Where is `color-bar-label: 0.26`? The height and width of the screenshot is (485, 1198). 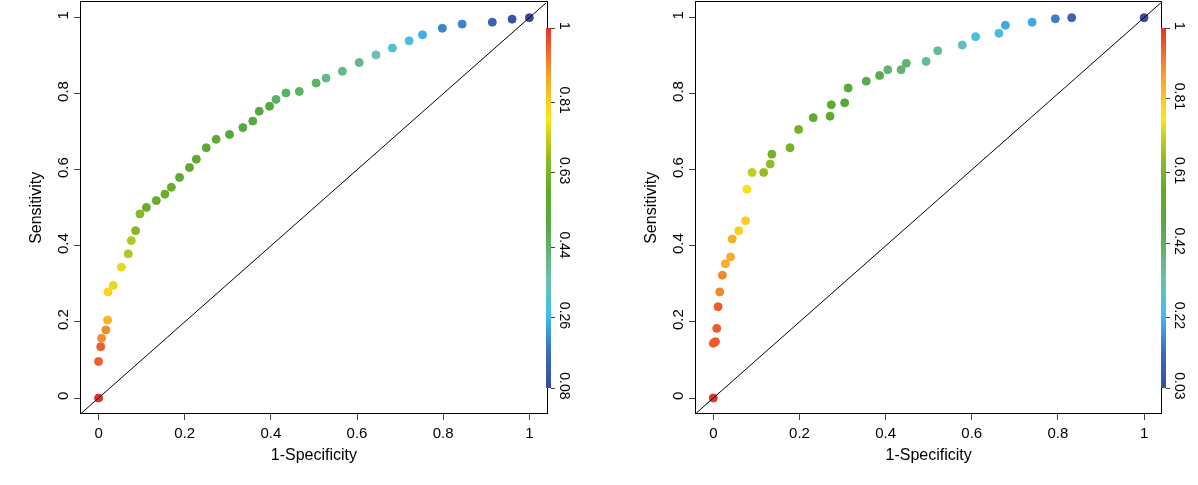
color-bar-label: 0.26 is located at coordinates (565, 315).